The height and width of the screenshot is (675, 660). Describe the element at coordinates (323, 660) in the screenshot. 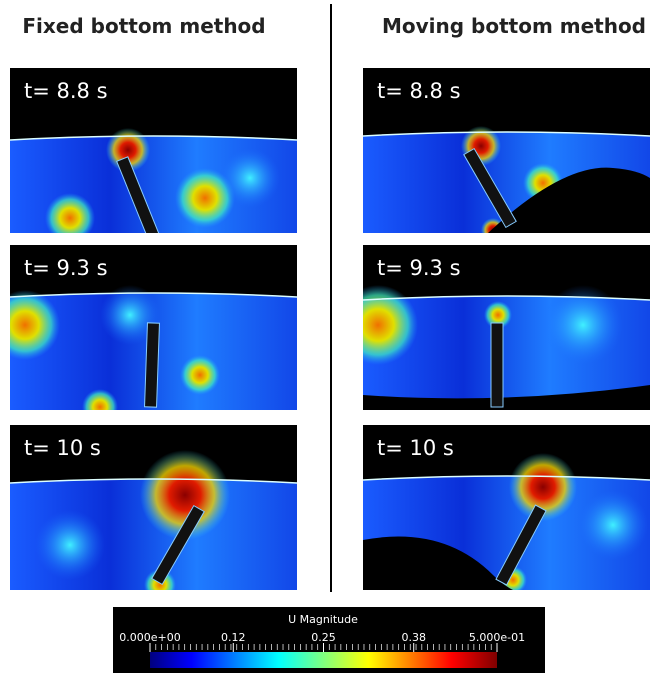

I see `colorbar` at that location.